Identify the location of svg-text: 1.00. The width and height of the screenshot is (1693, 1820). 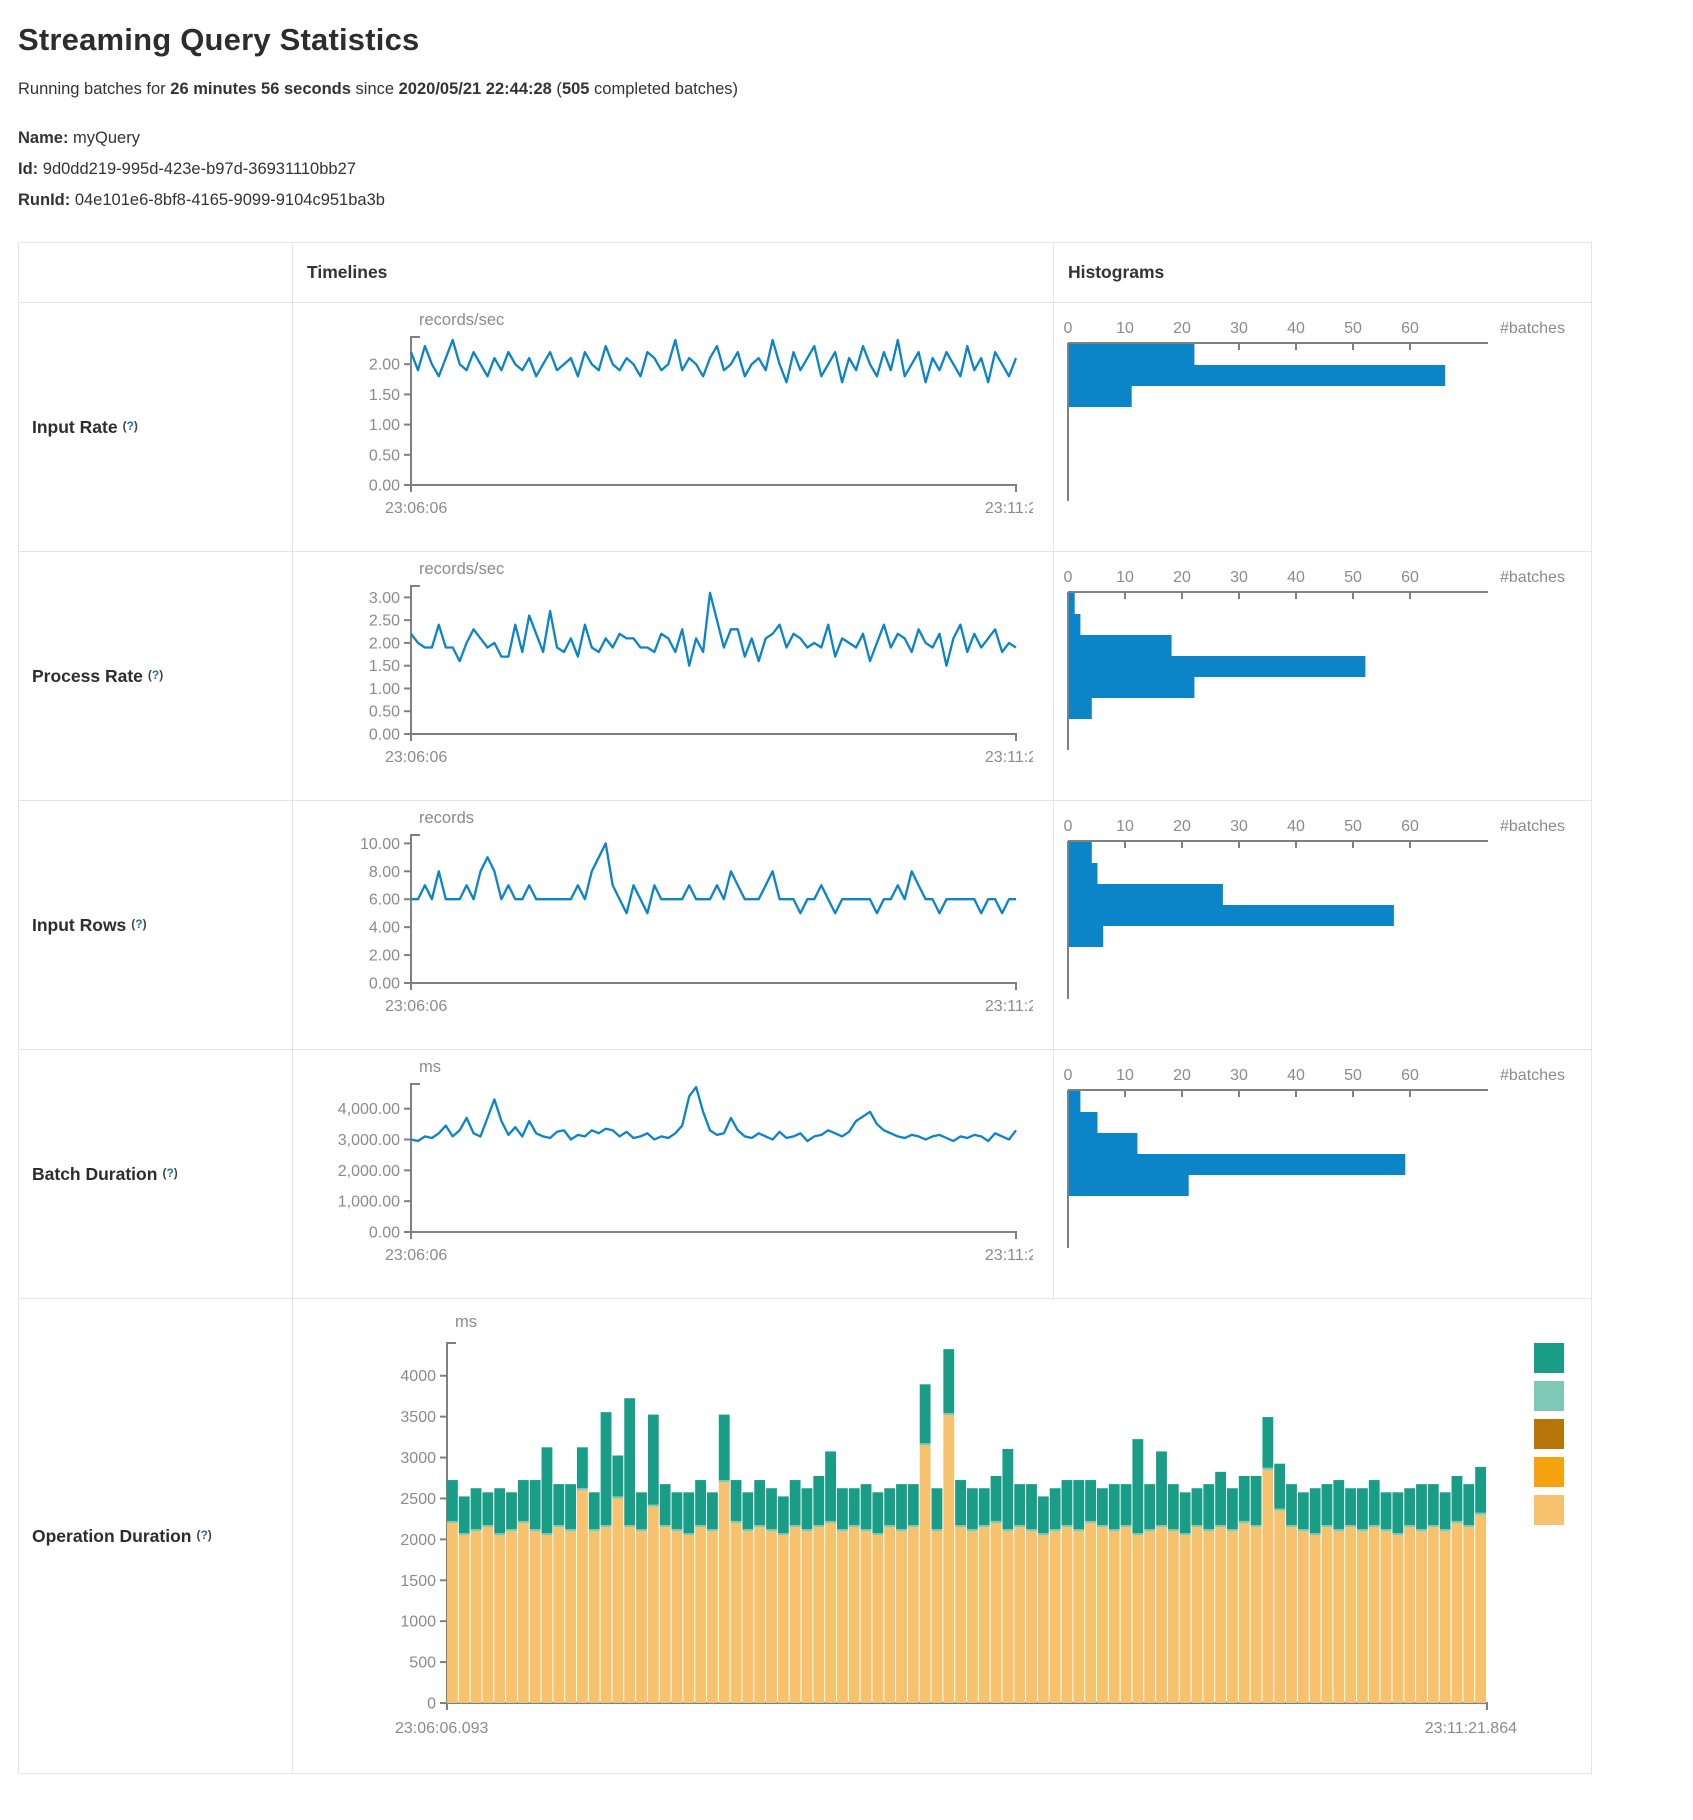
(384, 425).